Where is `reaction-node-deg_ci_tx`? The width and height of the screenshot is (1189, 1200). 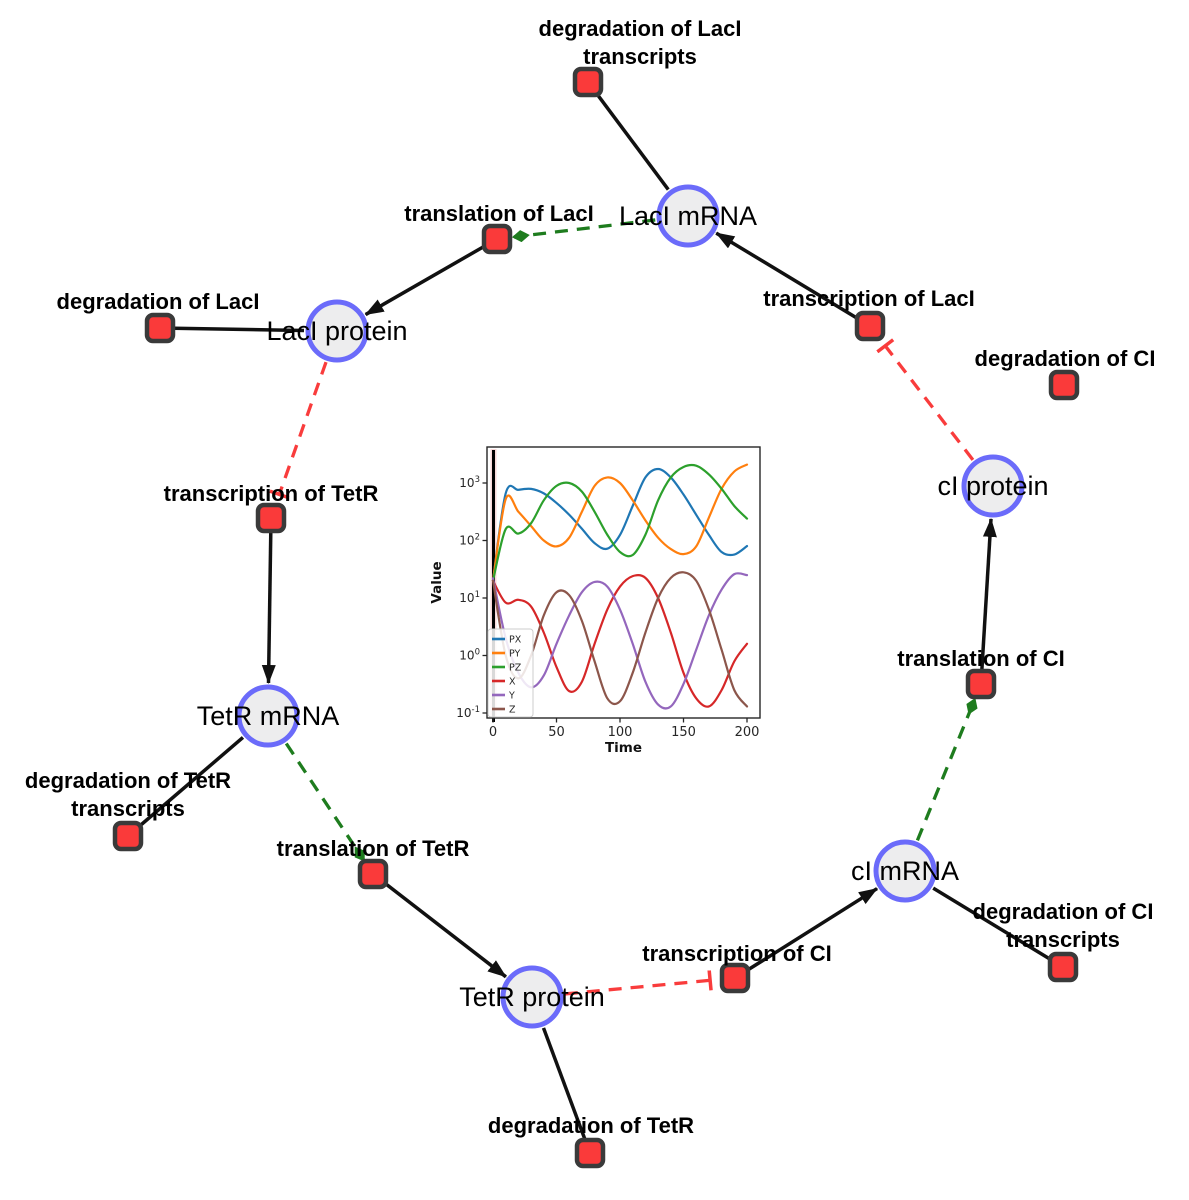
reaction-node-deg_ci_tx is located at coordinates (1063, 967).